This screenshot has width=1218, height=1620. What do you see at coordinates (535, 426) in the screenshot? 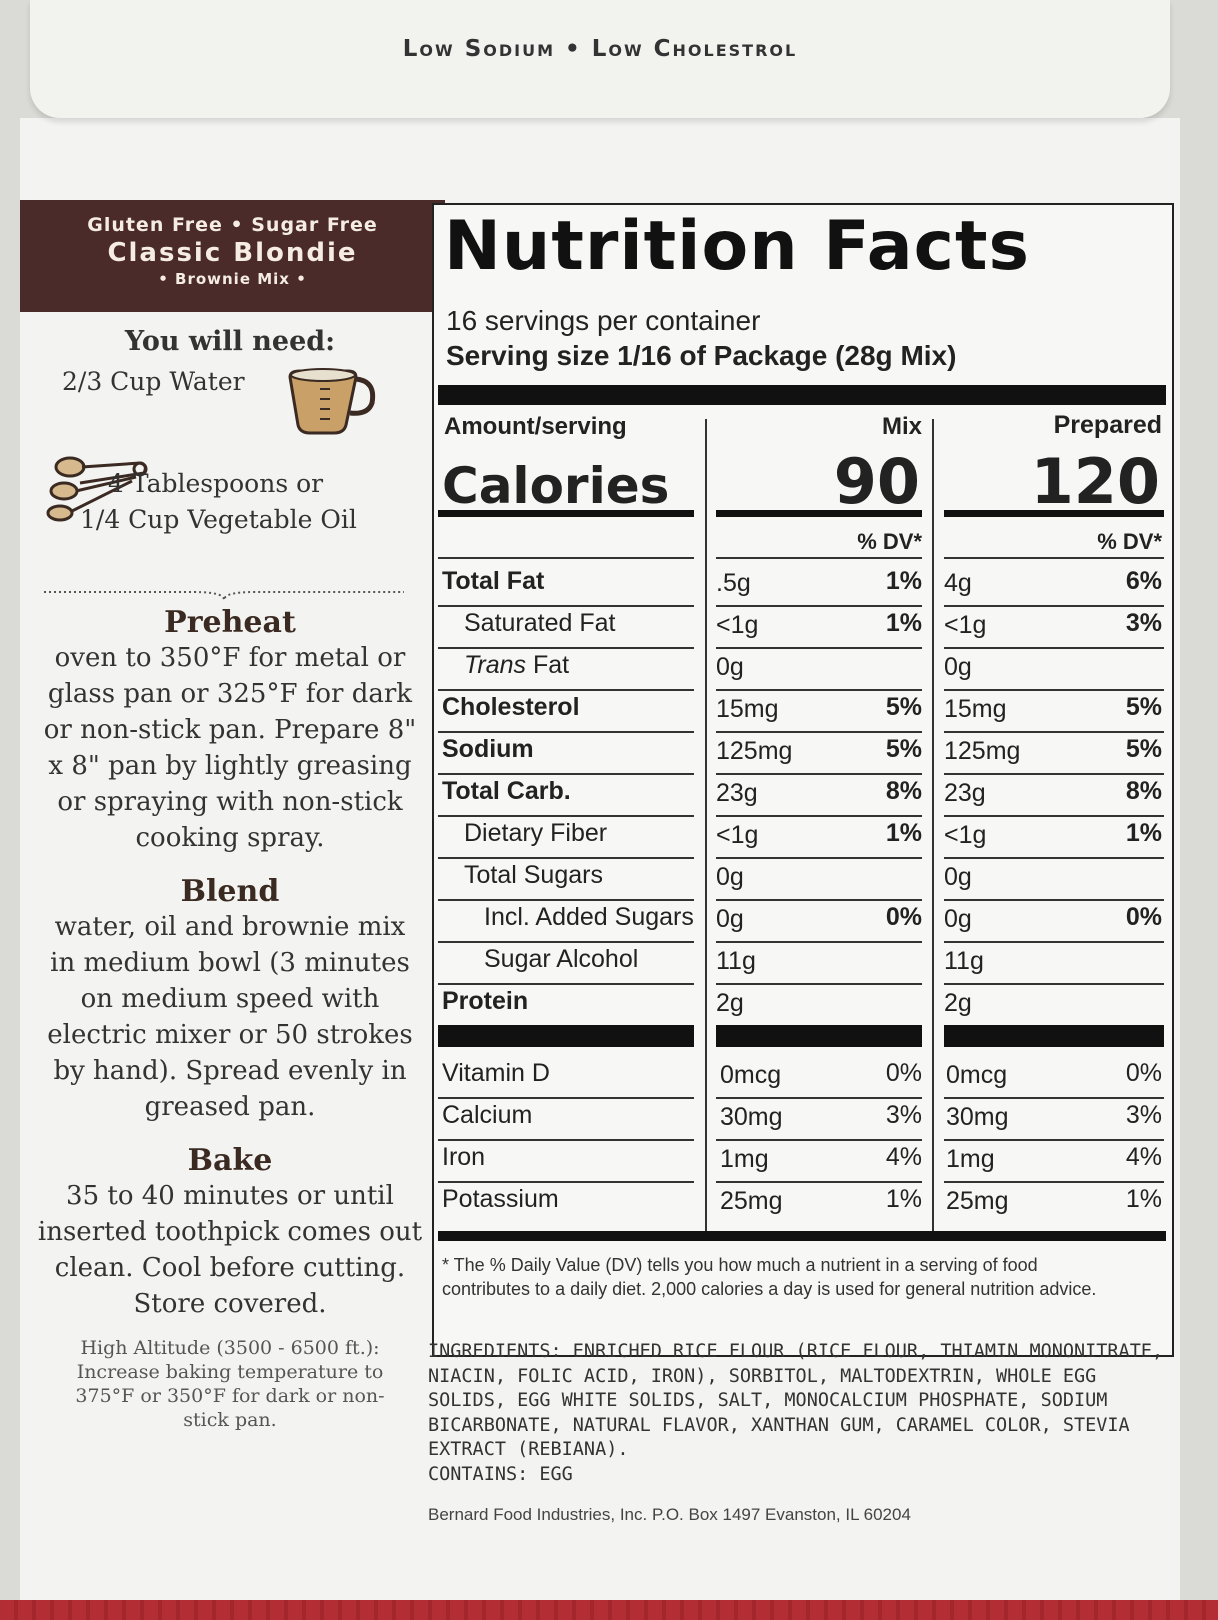
I see `amount-per-serving-label: Amount/serving` at bounding box center [535, 426].